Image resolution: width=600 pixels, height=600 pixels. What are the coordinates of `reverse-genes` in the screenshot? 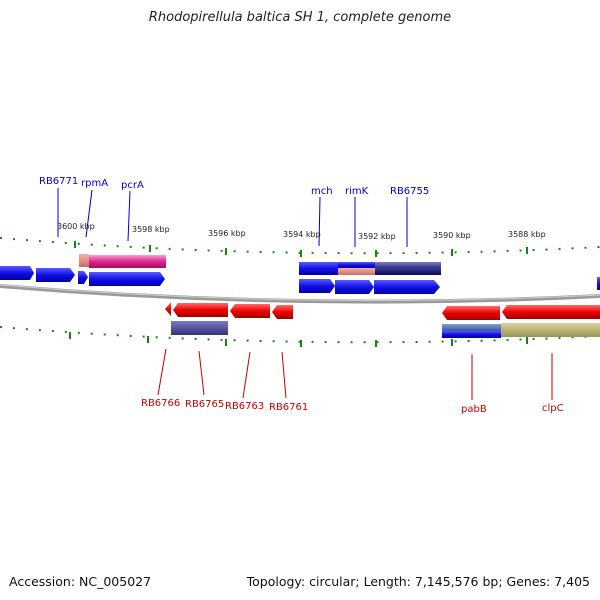 It's located at (382, 320).